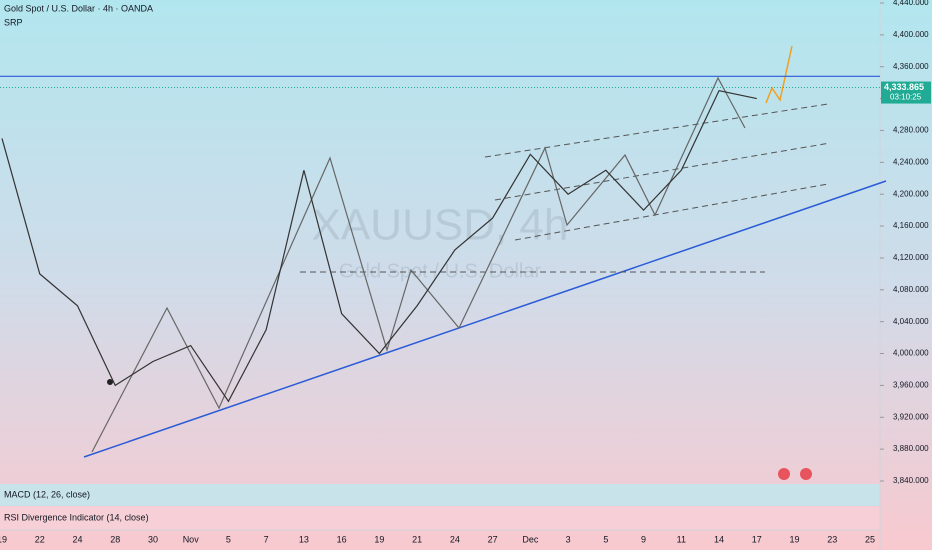 This screenshot has width=932, height=550. I want to click on y-tick-label: 4,200.000, so click(911, 193).